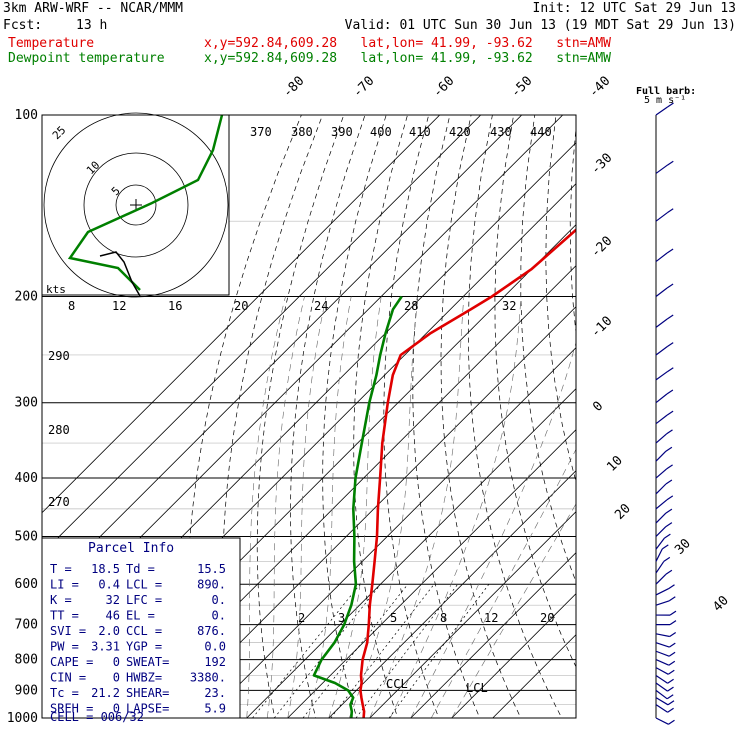 Image resolution: width=740 pixels, height=740 pixels. What do you see at coordinates (623, 512) in the screenshot?
I see `isotherm-label: 20` at bounding box center [623, 512].